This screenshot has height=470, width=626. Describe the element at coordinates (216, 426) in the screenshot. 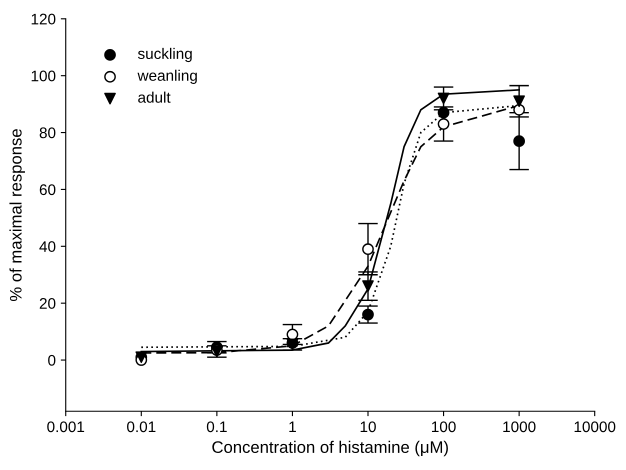

I see `x-tick-label: 0.1` at that location.